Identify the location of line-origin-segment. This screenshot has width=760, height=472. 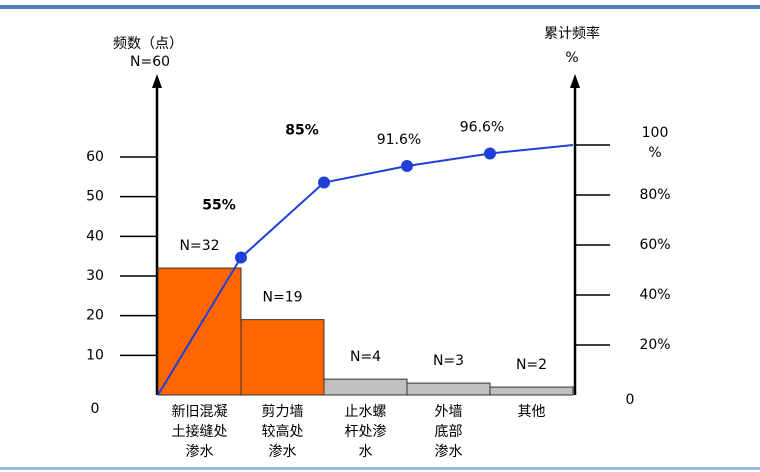
(199, 326).